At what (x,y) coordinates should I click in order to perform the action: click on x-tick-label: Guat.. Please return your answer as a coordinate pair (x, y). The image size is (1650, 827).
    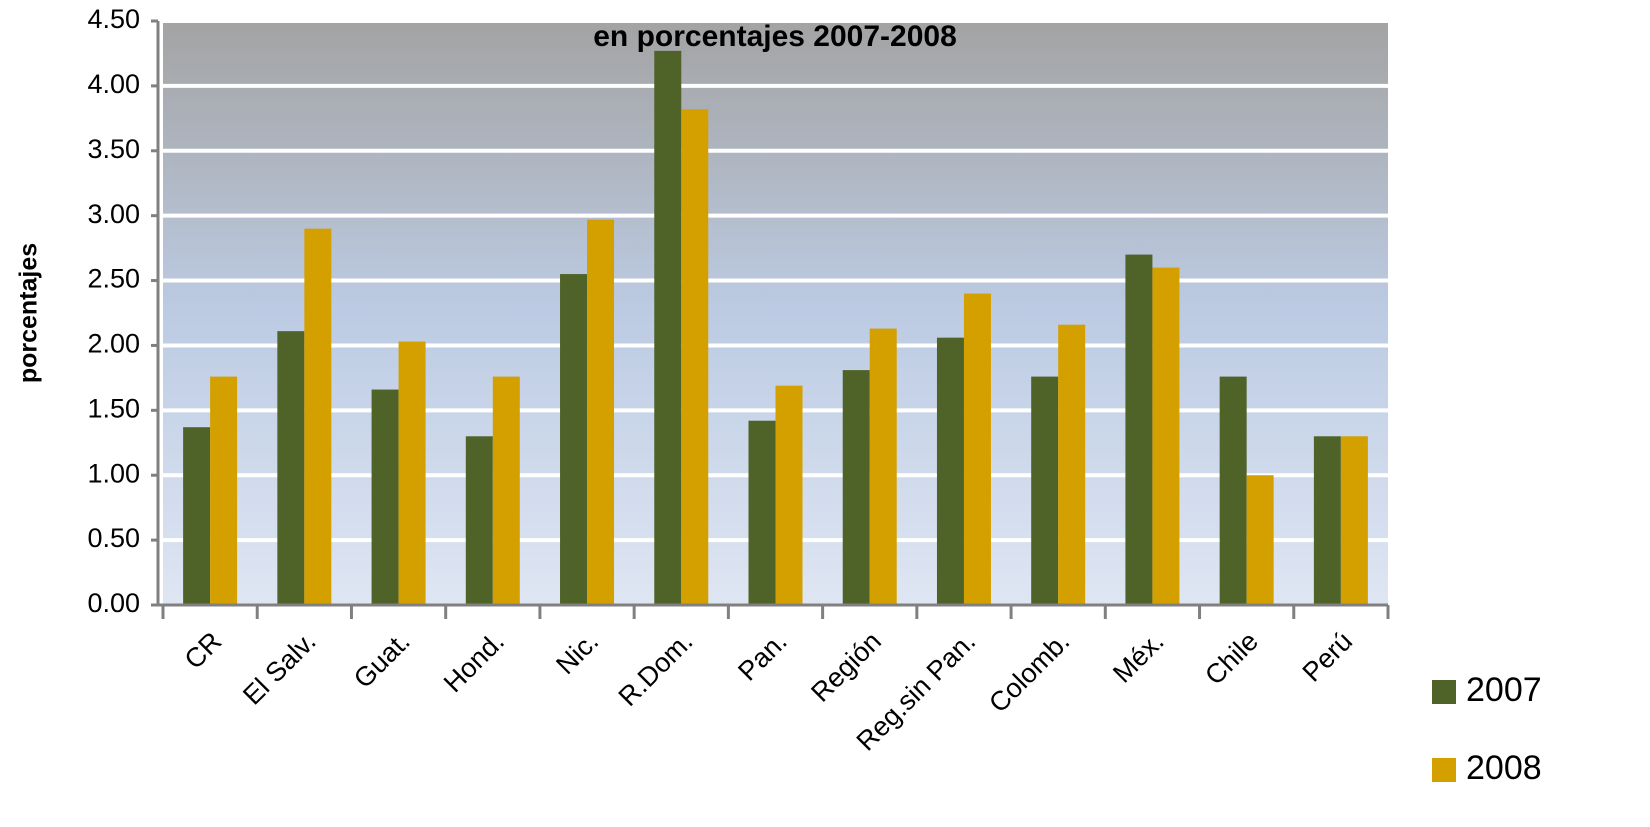
    Looking at the image, I should click on (382, 660).